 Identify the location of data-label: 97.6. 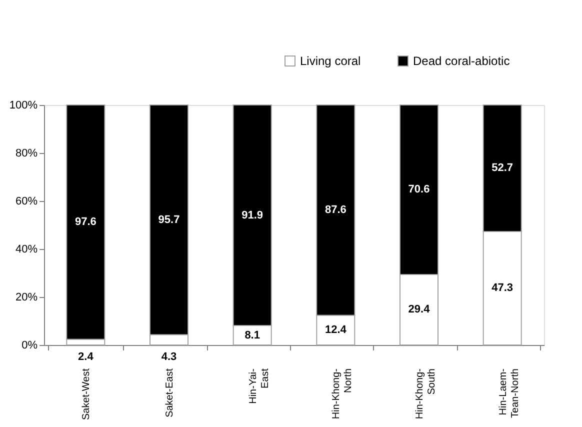
(85, 222).